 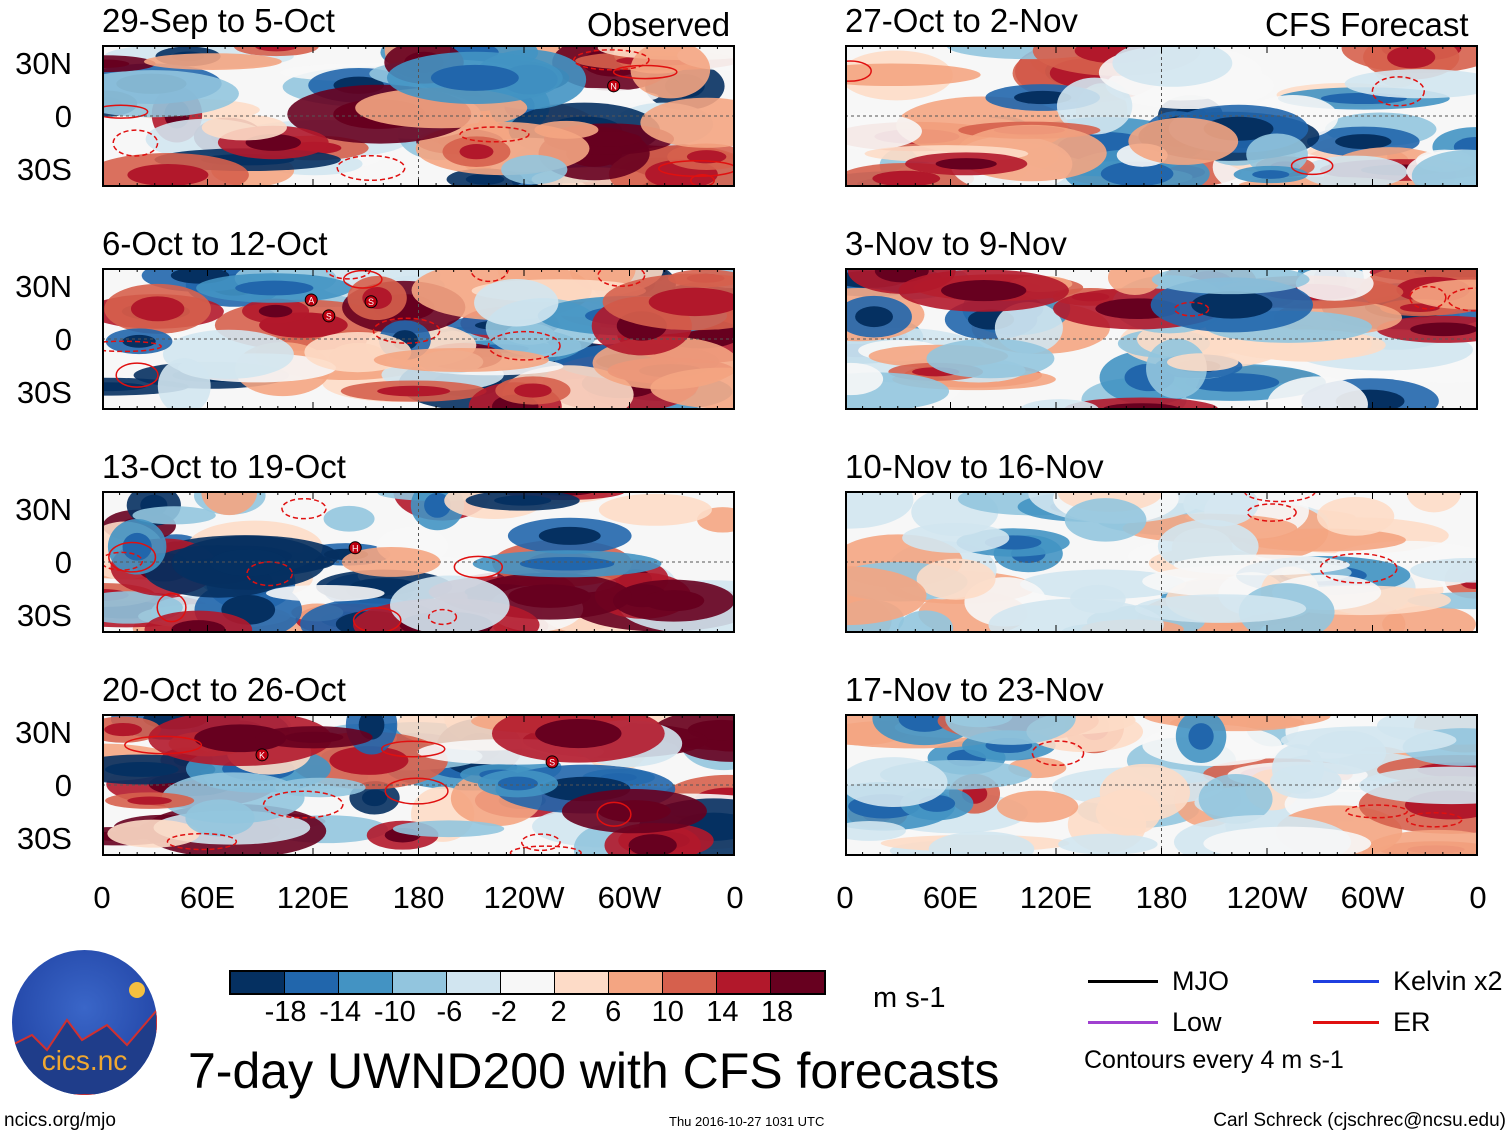 I want to click on observed-label: Observed, so click(x=659, y=24).